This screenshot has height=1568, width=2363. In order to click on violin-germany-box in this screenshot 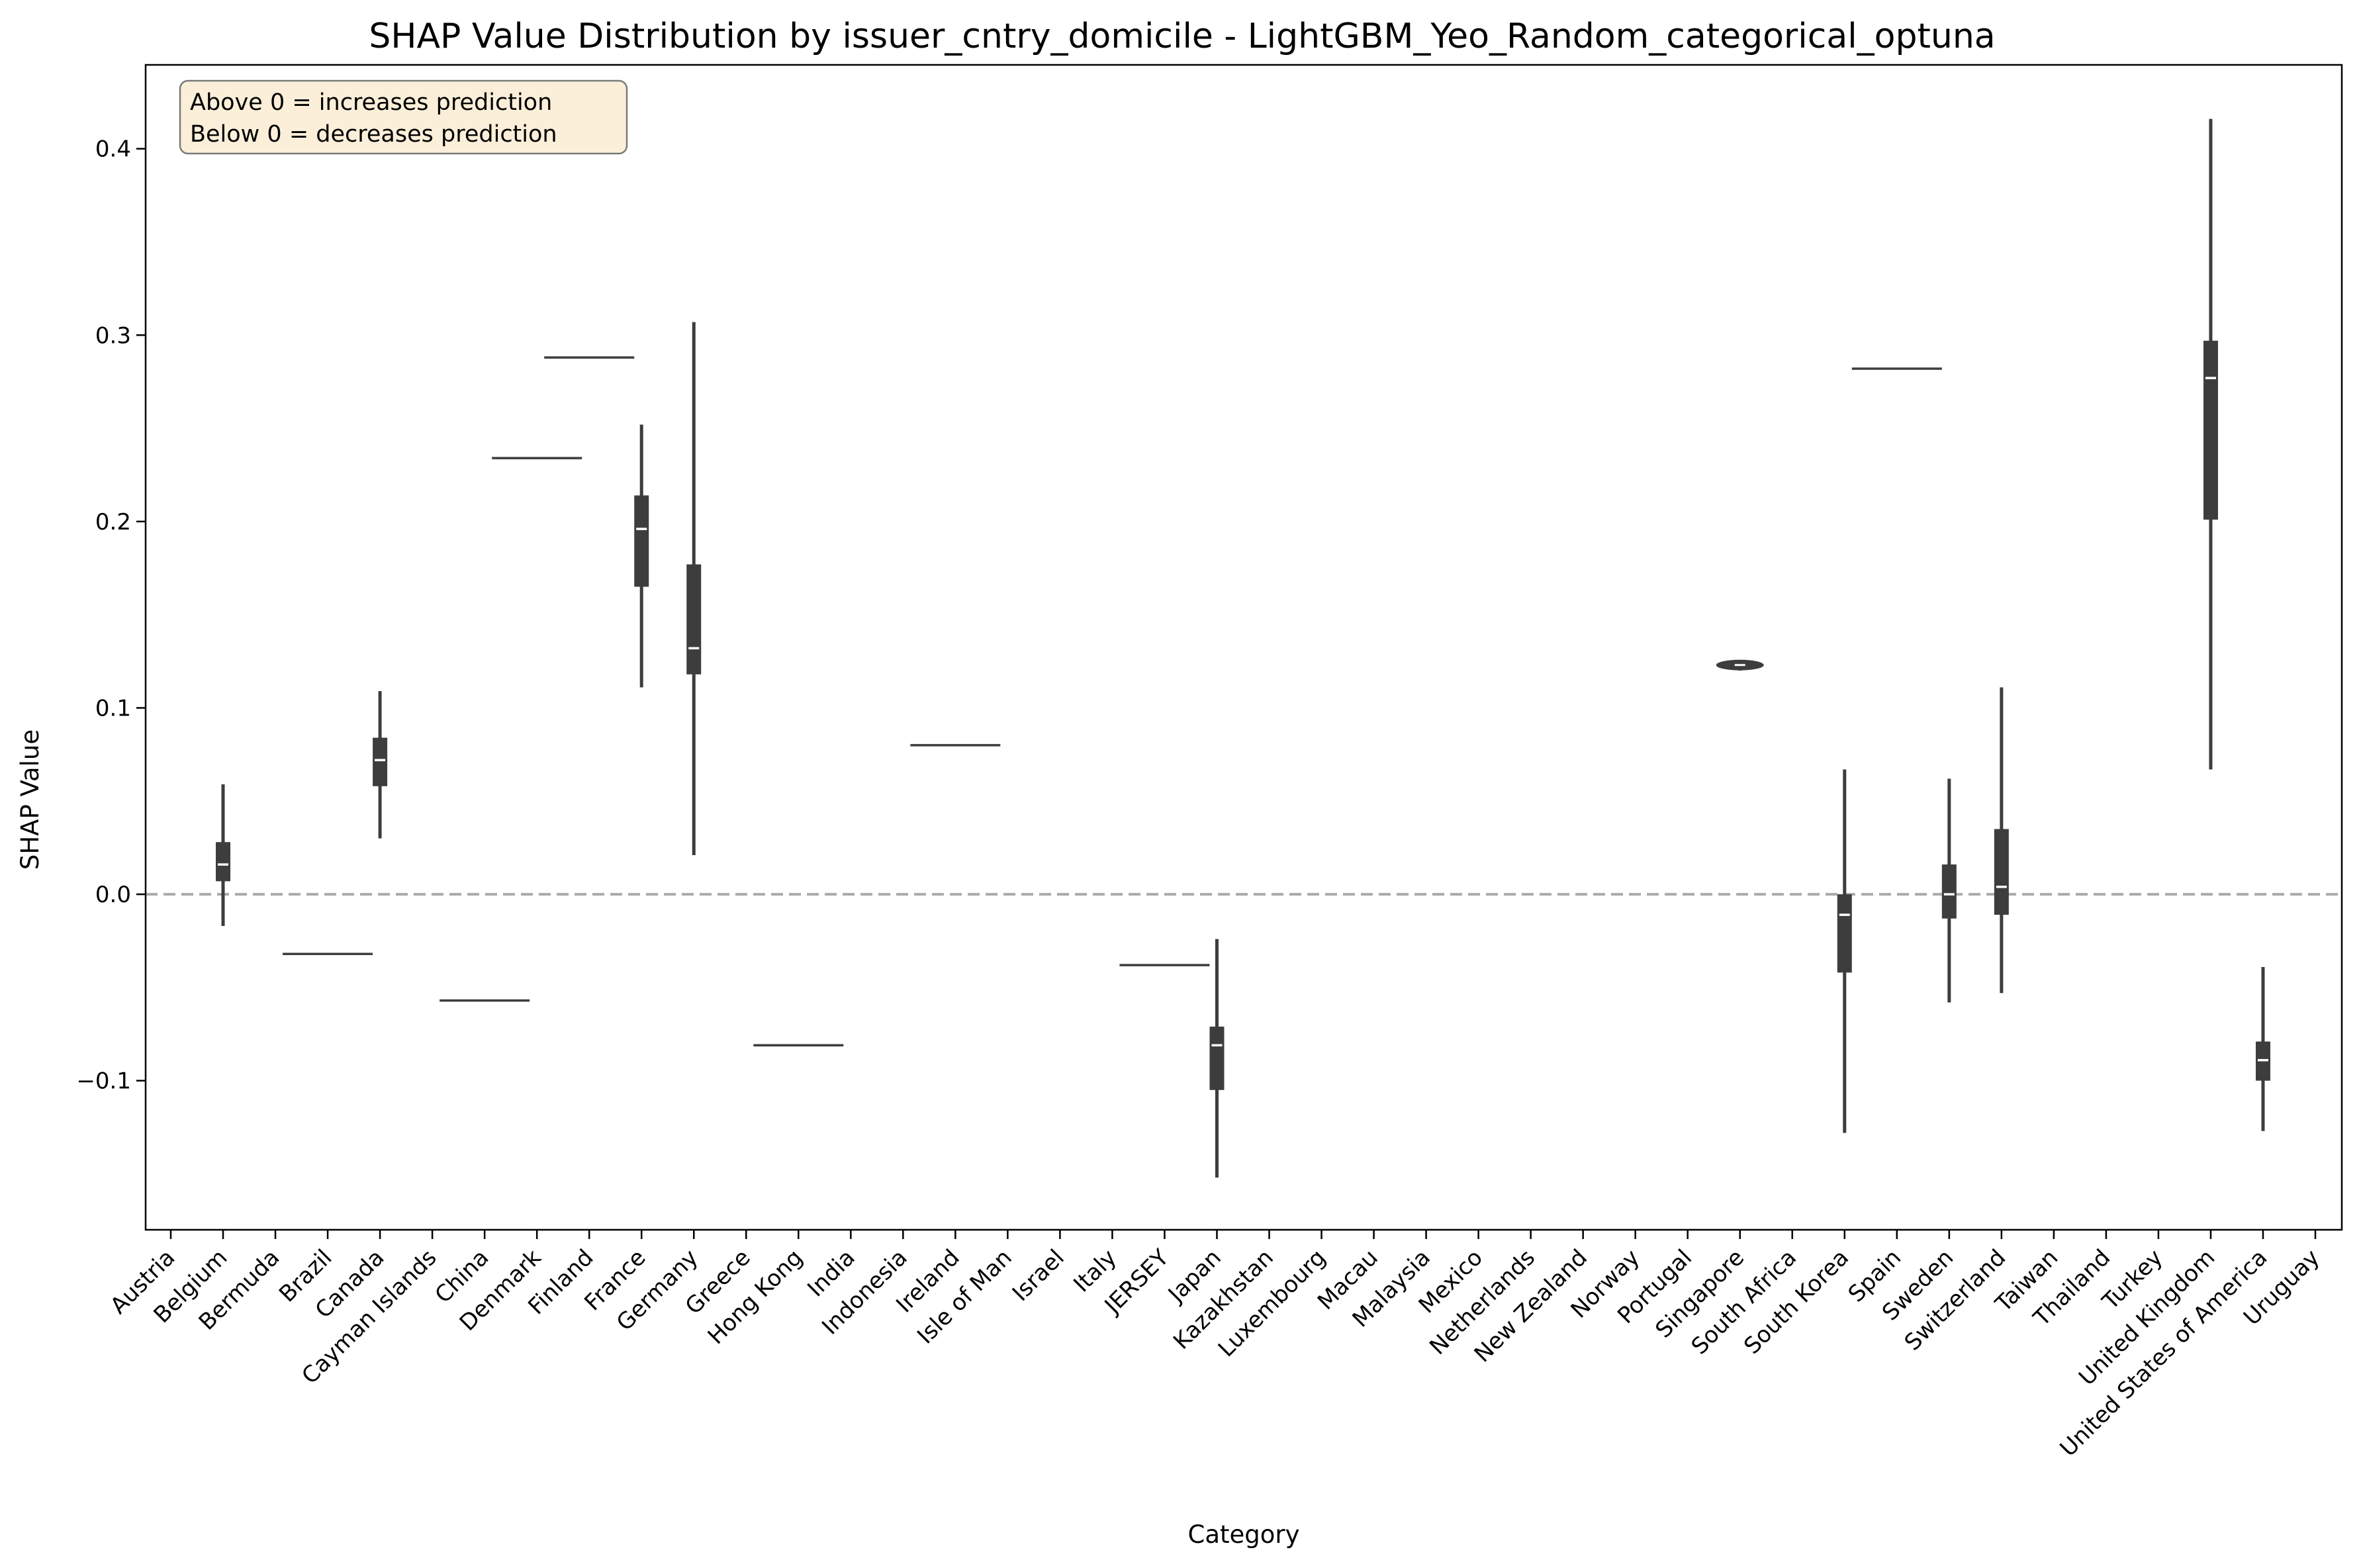, I will do `click(694, 619)`.